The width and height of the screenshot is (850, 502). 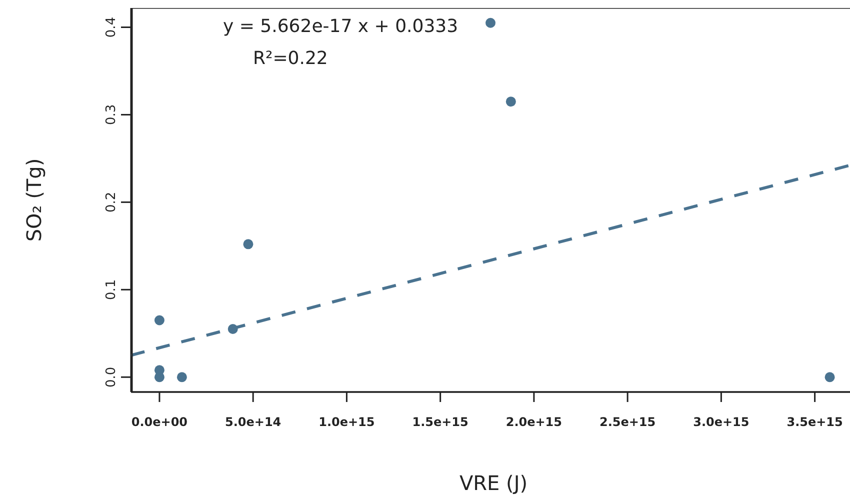 I want to click on y-tick-label: 0.0, so click(x=111, y=377).